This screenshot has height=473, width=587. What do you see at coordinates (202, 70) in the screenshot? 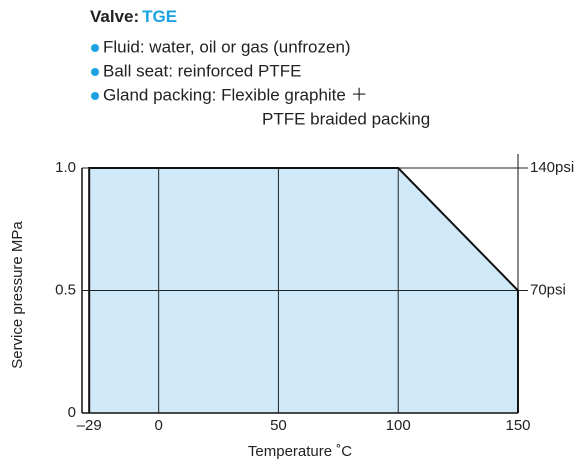
I see `bullet-text: Ball seat: reinforced PTFE` at bounding box center [202, 70].